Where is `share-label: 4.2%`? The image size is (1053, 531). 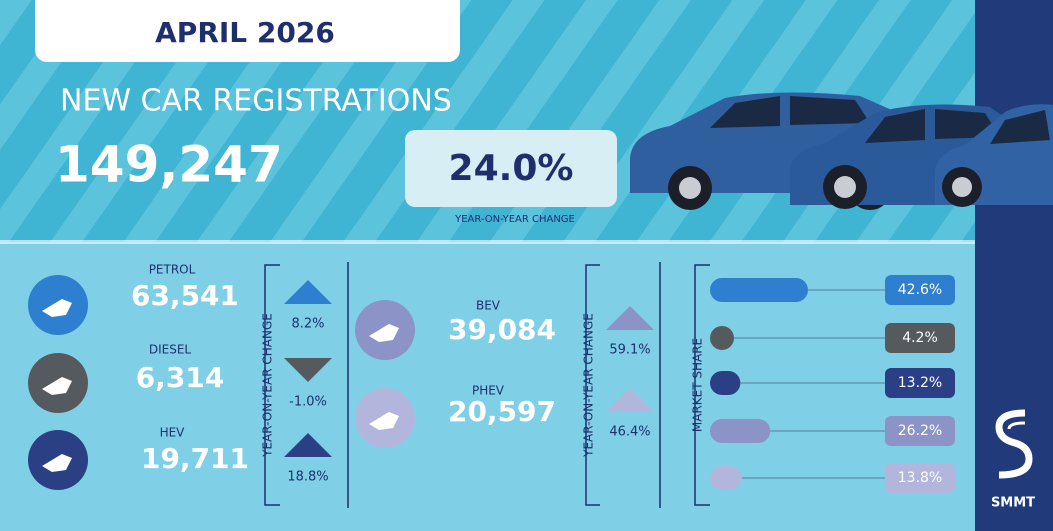
share-label: 4.2% is located at coordinates (920, 338).